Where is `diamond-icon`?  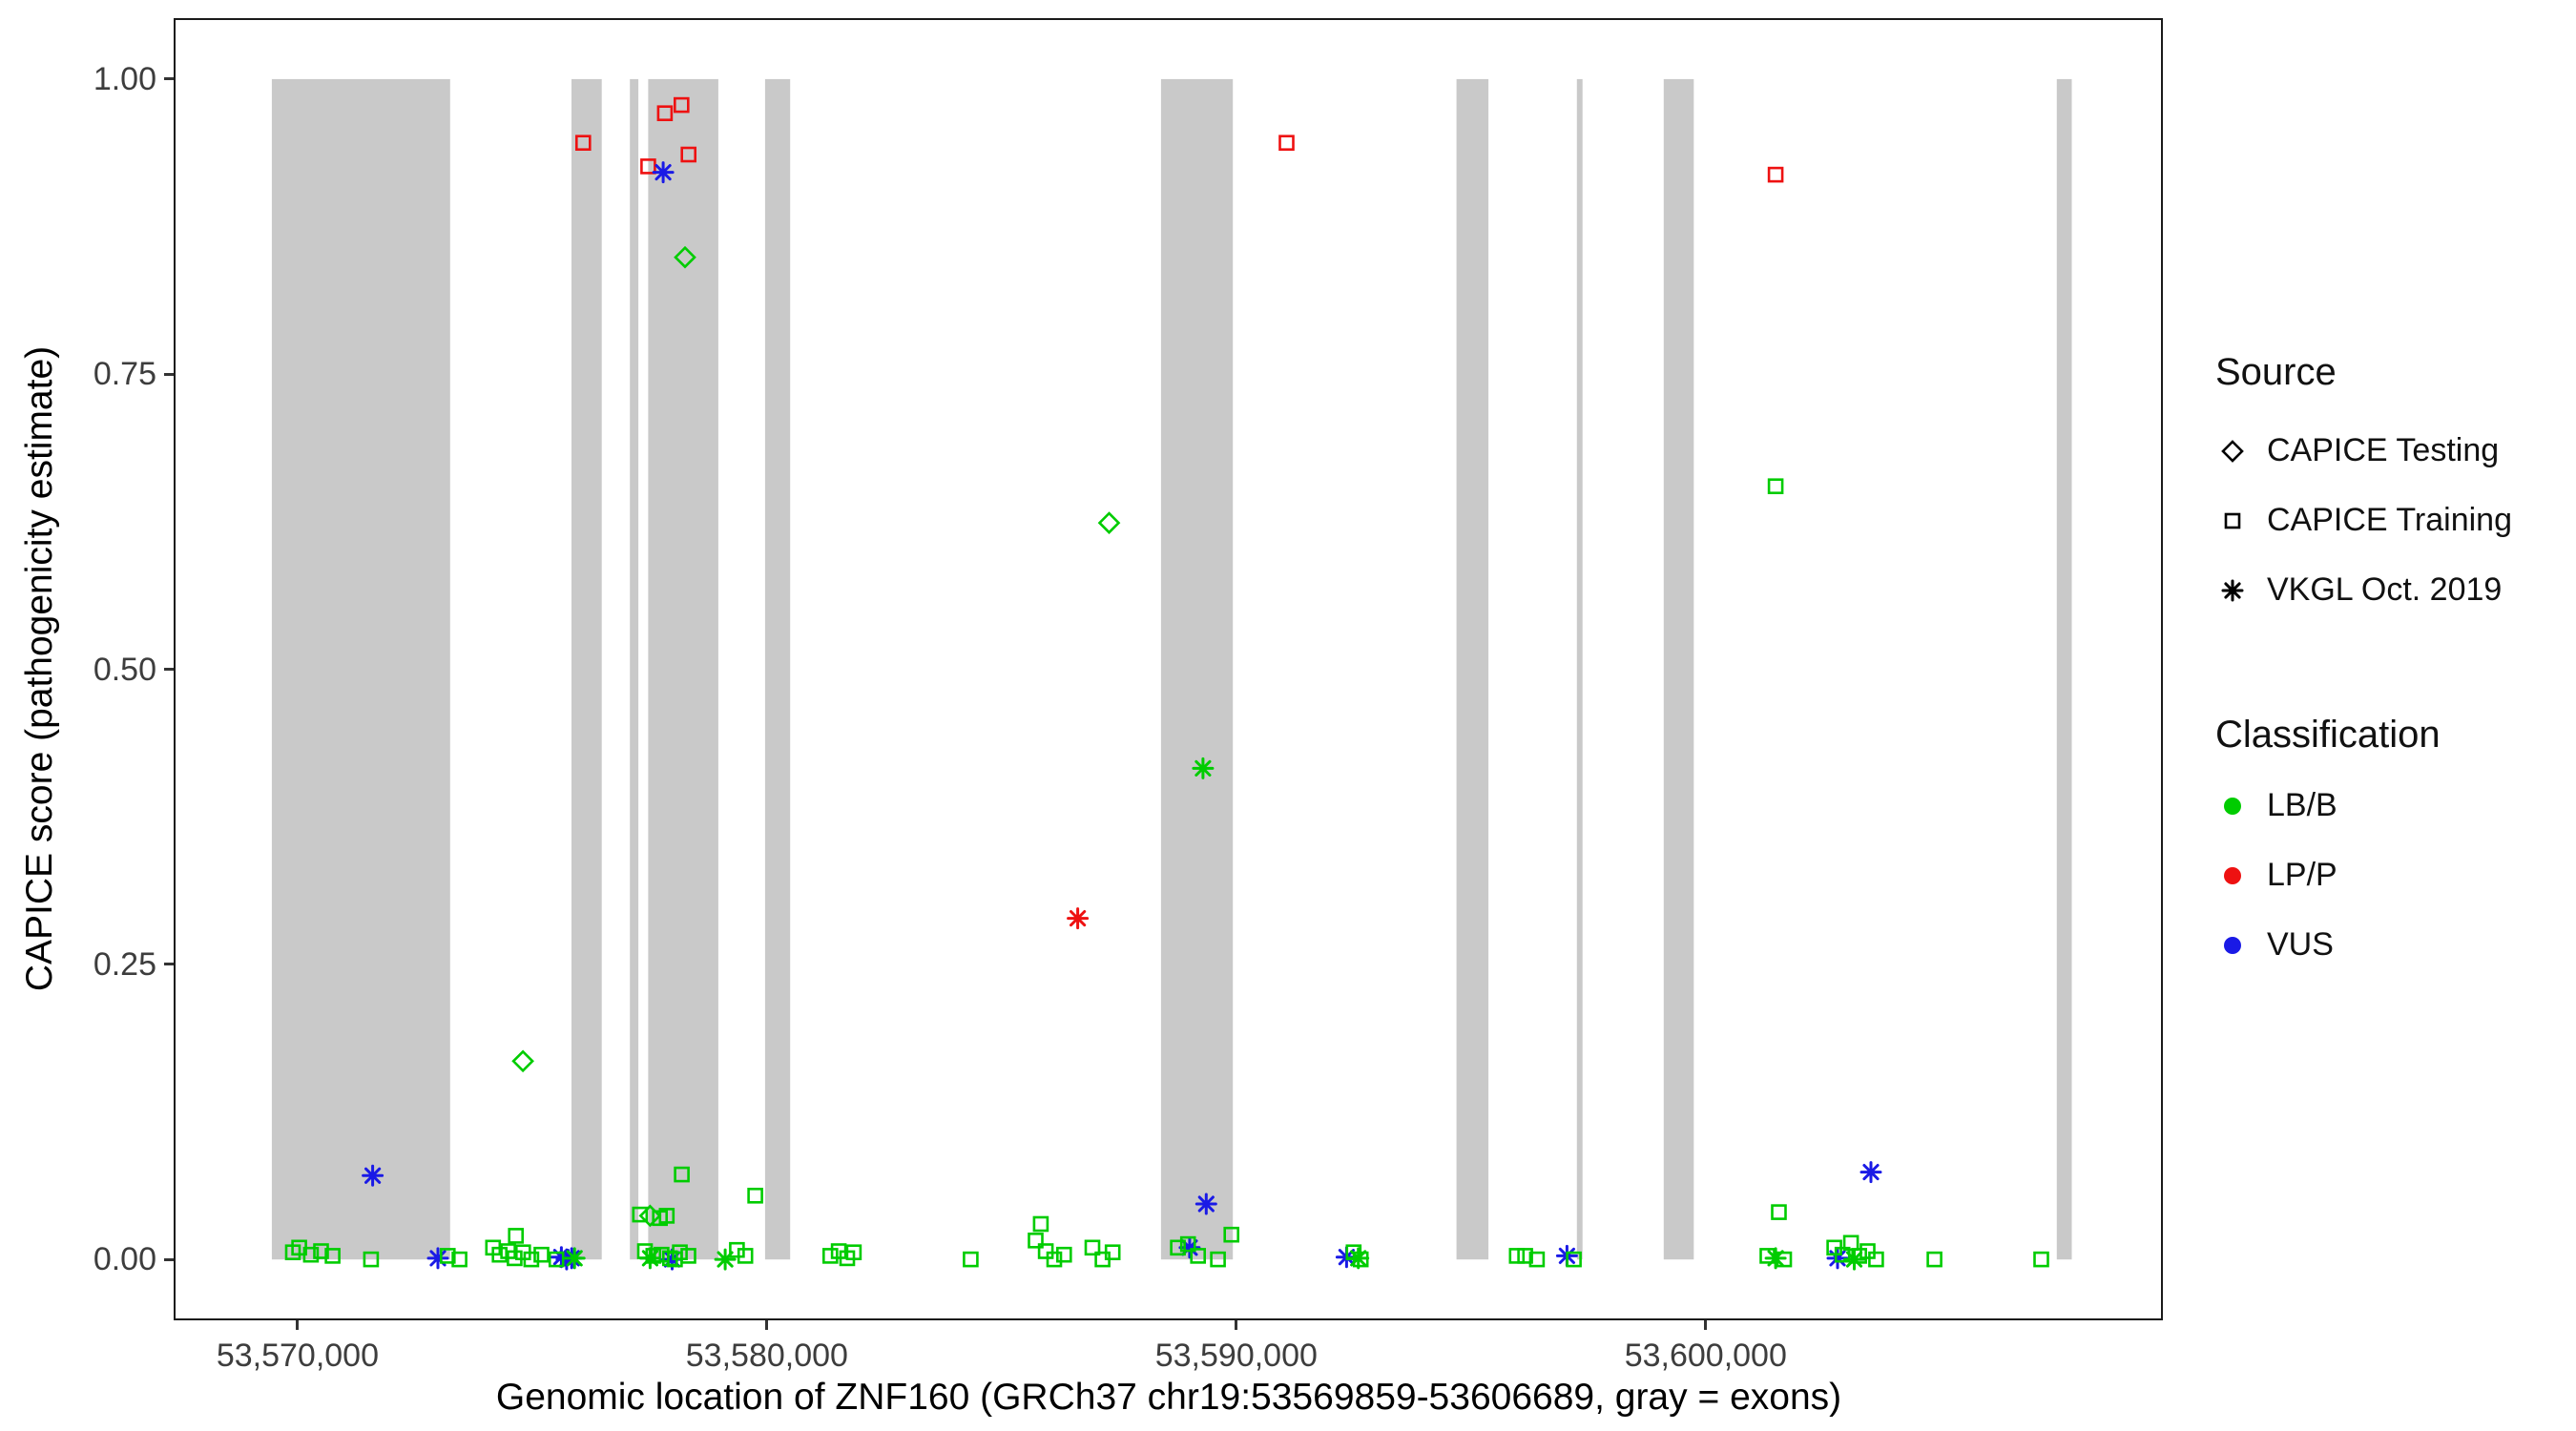 diamond-icon is located at coordinates (2232, 451).